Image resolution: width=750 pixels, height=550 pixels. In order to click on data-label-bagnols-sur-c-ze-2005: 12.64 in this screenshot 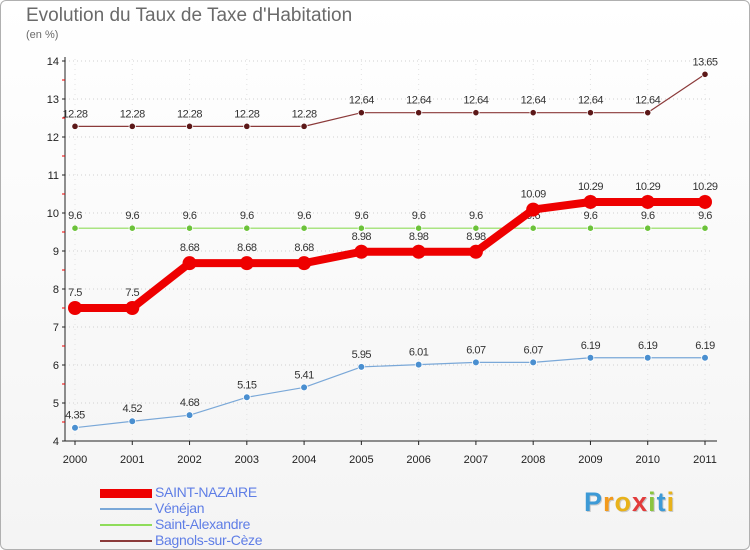, I will do `click(361, 101)`.